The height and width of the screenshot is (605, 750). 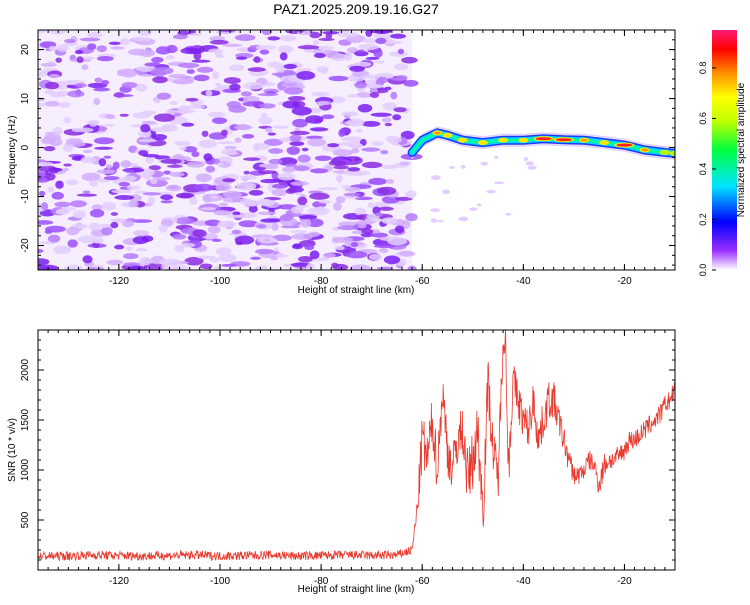 What do you see at coordinates (25, 147) in the screenshot?
I see `y-tick-label: 0` at bounding box center [25, 147].